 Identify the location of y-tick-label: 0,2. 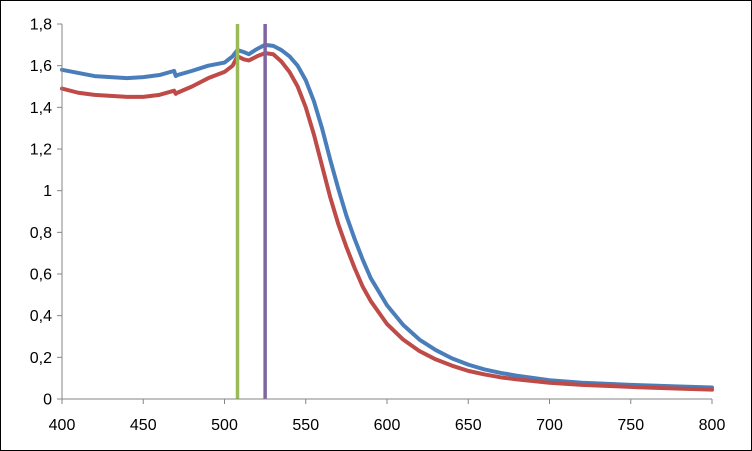
(41, 358).